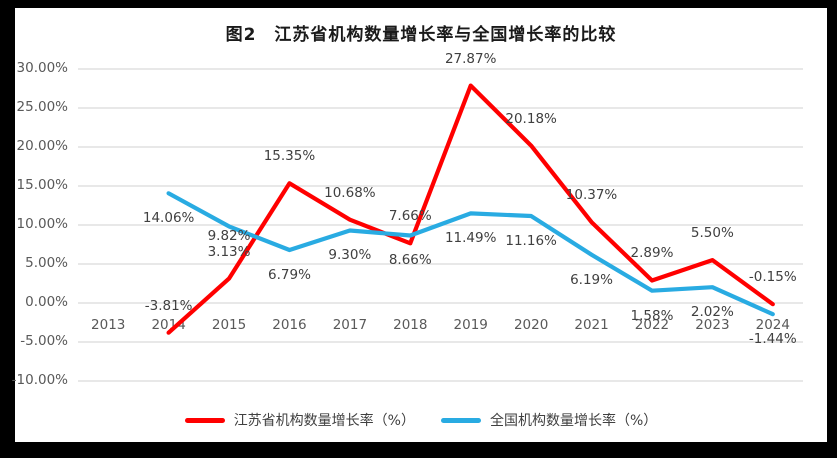 This screenshot has height=458, width=837. What do you see at coordinates (168, 325) in the screenshot?
I see `x-tick-label: 2014` at bounding box center [168, 325].